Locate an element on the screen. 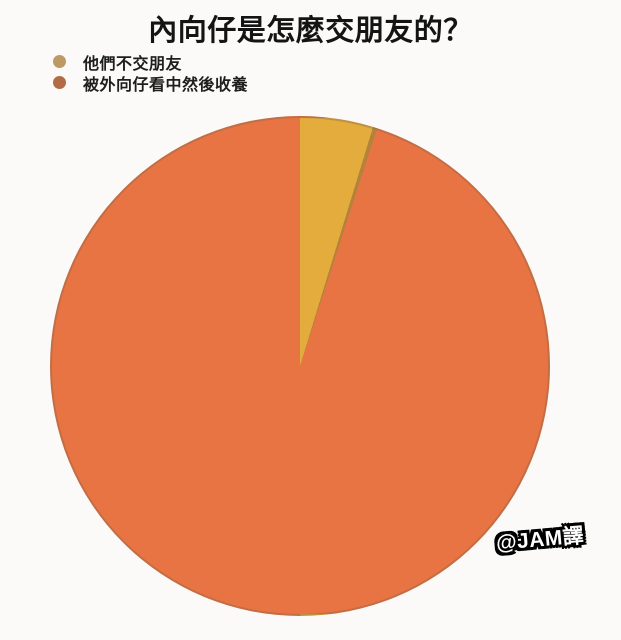 The width and height of the screenshot is (621, 640). legend-label: 被外向仔看中然後收養 is located at coordinates (166, 85).